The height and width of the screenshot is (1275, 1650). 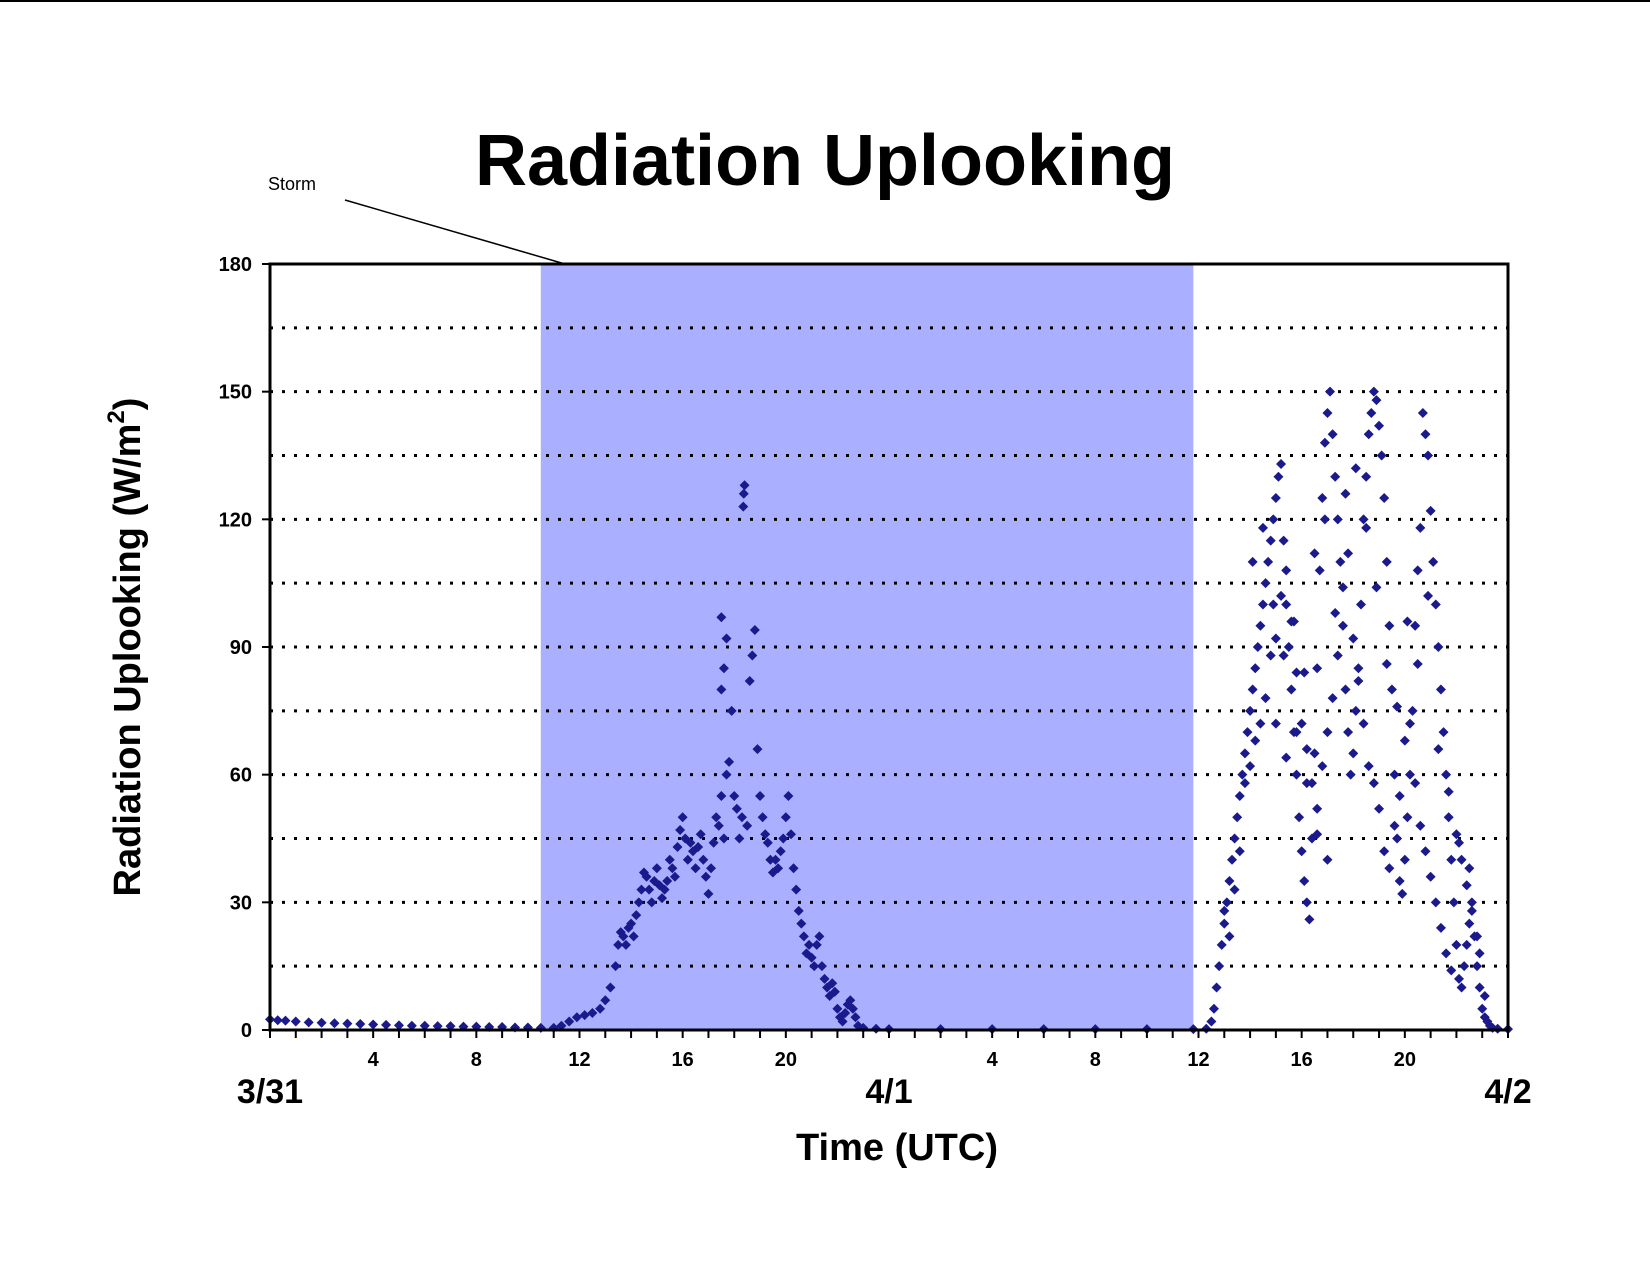 What do you see at coordinates (825, 1) in the screenshot?
I see `top-rule` at bounding box center [825, 1].